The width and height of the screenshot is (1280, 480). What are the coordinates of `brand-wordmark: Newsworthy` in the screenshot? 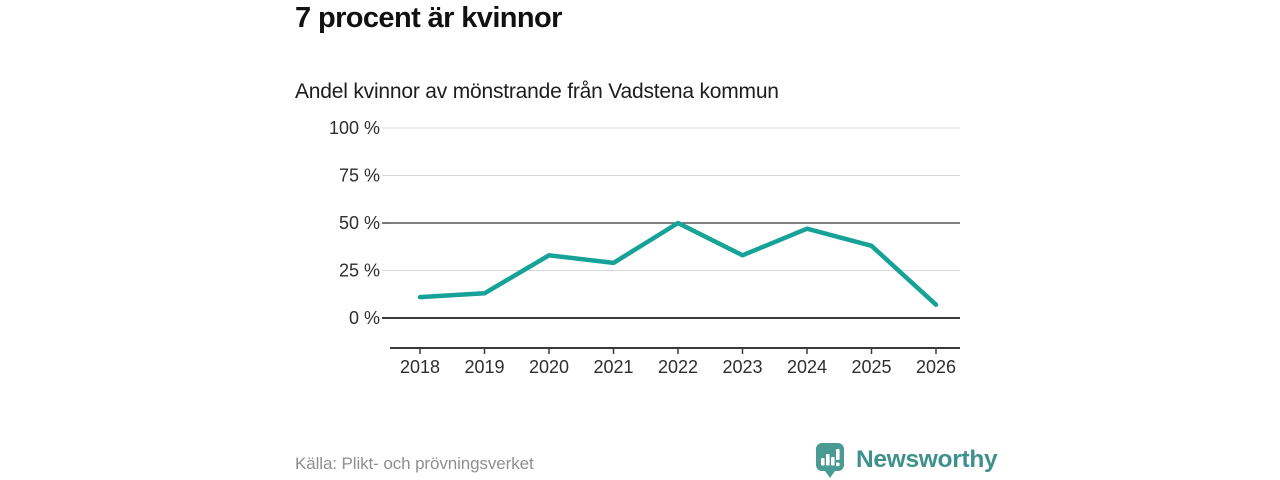 It's located at (927, 459).